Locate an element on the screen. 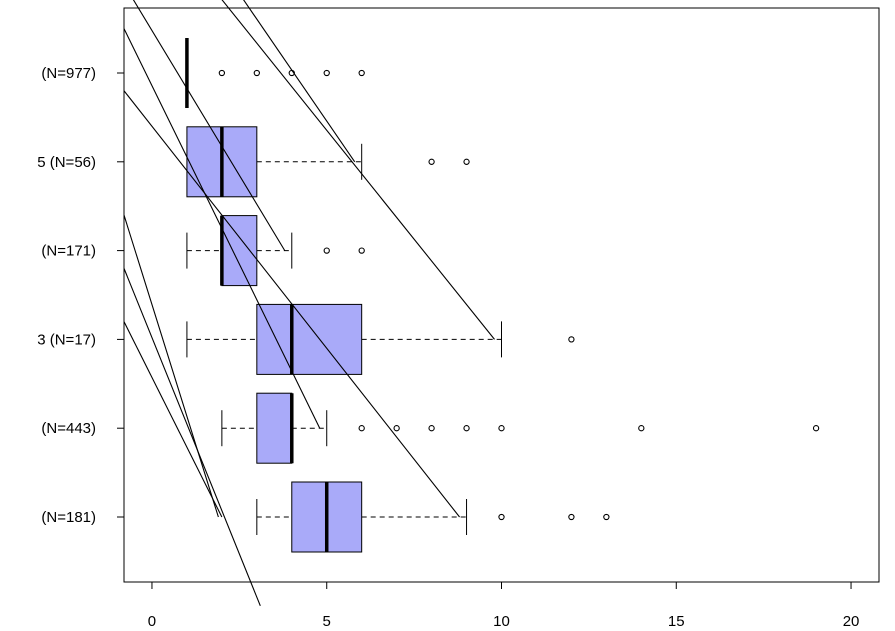  x-tick-label: 5 is located at coordinates (327, 621).